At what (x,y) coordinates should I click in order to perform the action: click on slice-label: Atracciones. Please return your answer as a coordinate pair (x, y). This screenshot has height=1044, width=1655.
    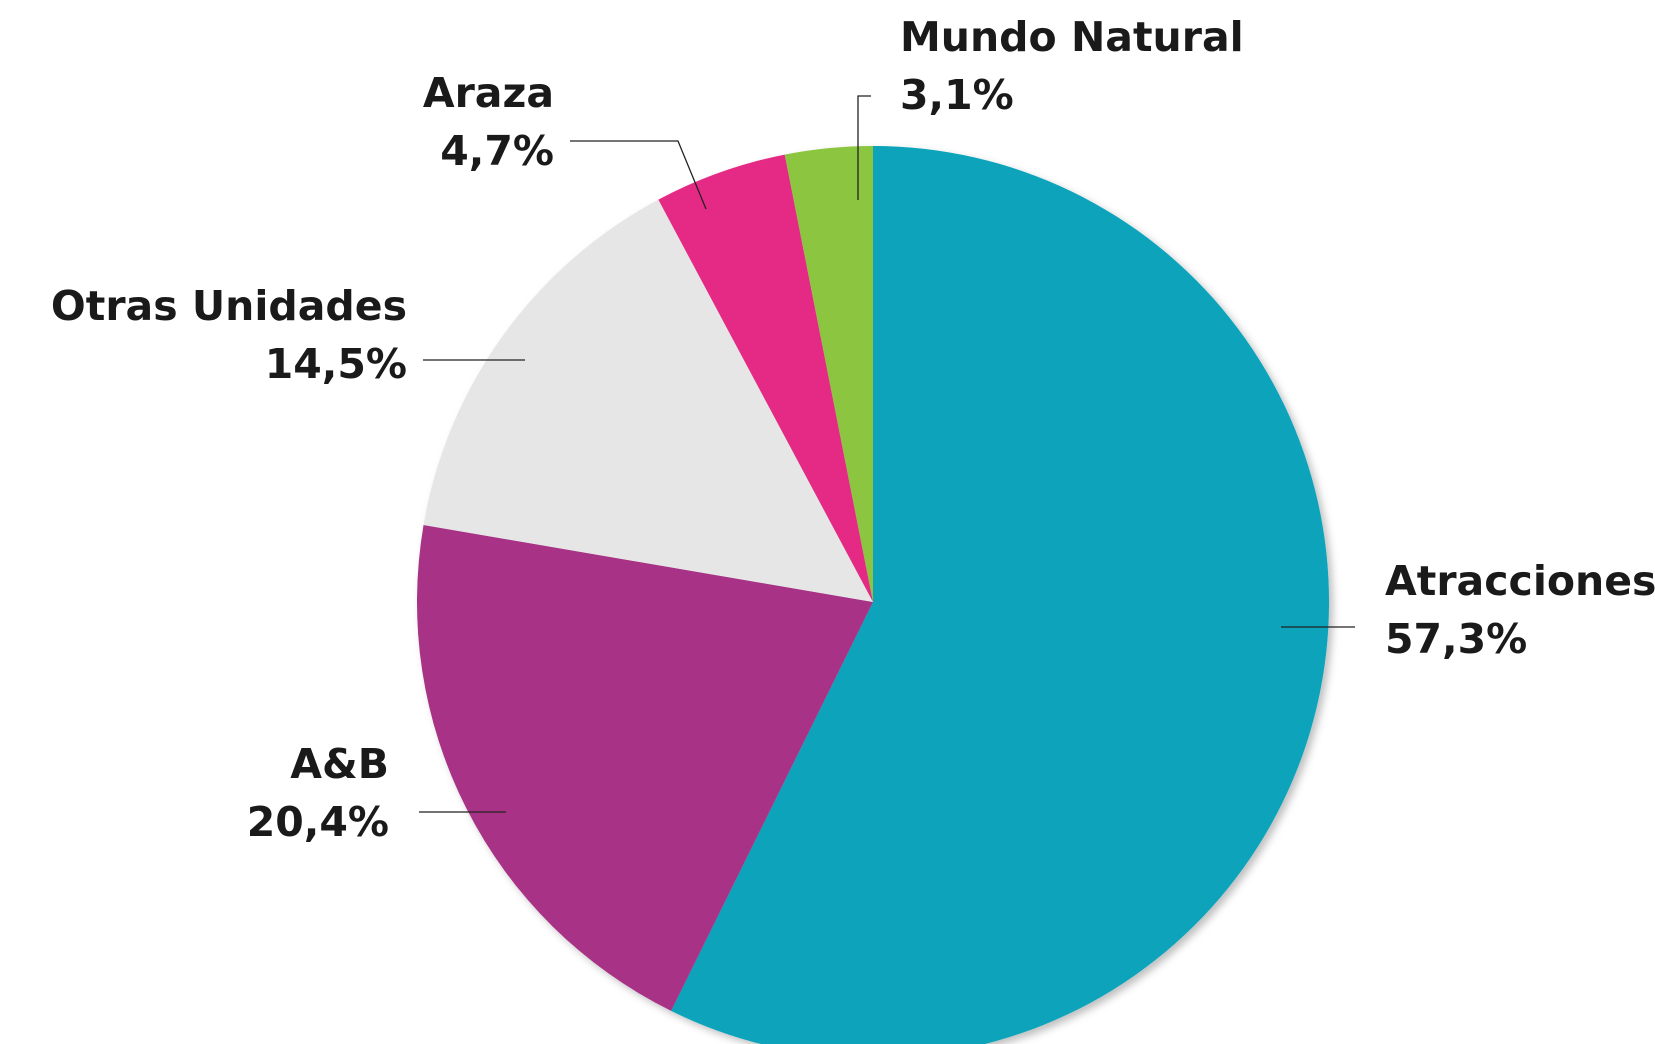
    Looking at the image, I should click on (1520, 581).